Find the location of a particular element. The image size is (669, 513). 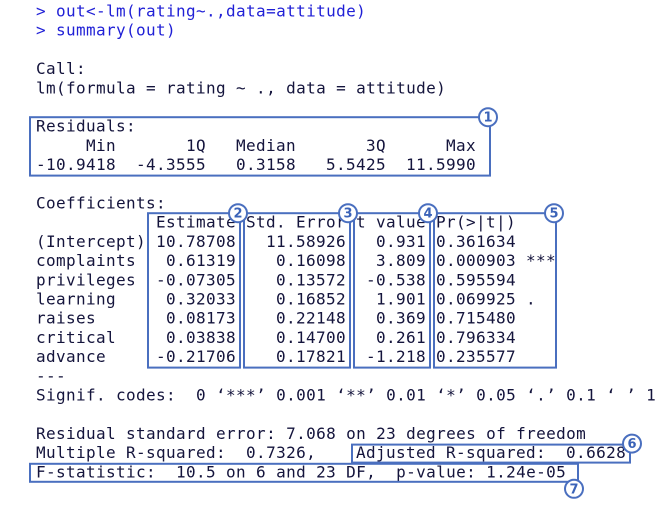

coef-cell: 0.595594 is located at coordinates (476, 279).